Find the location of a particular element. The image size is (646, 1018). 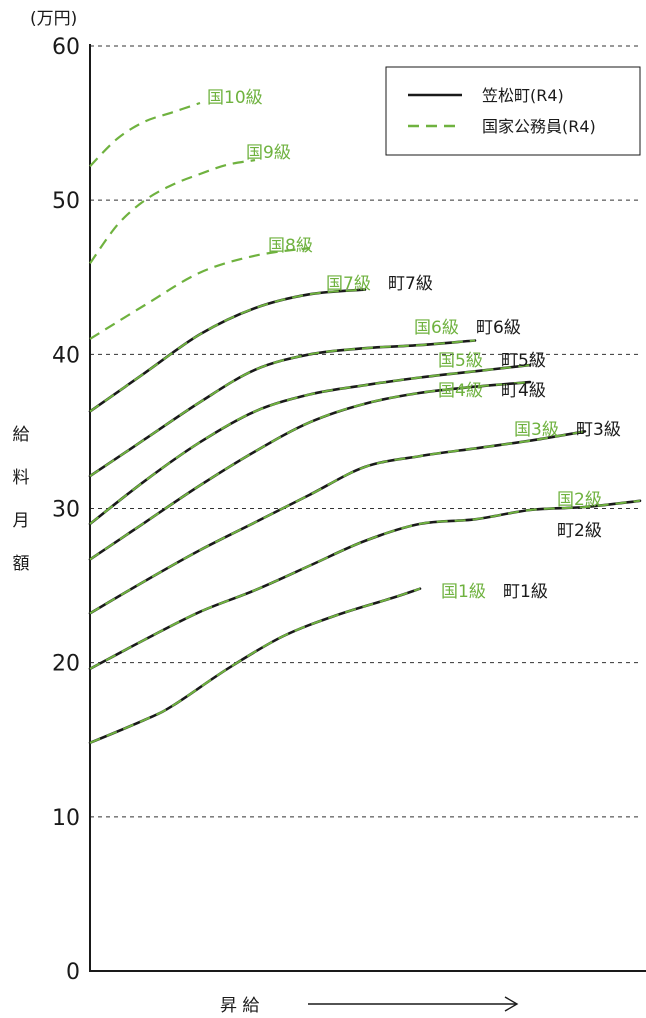

legend-box is located at coordinates (513, 111).